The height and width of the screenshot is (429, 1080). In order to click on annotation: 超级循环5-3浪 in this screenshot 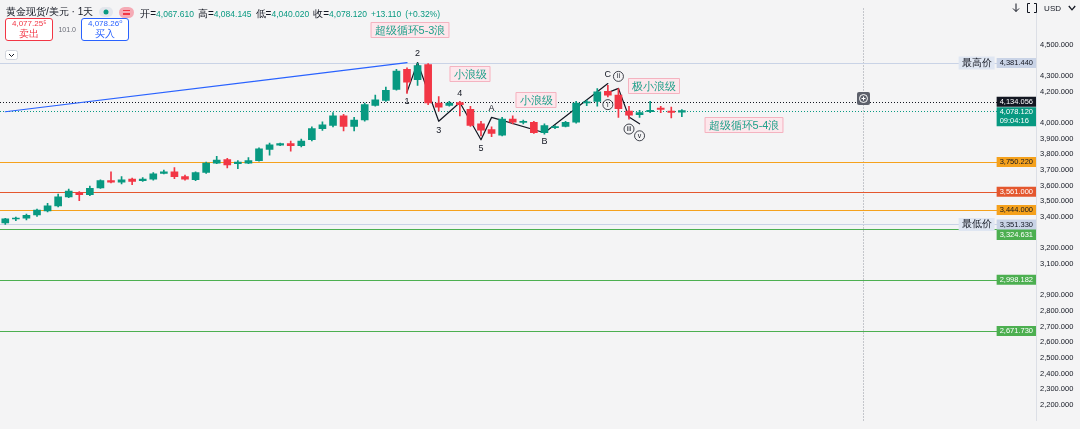, I will do `click(410, 29)`.